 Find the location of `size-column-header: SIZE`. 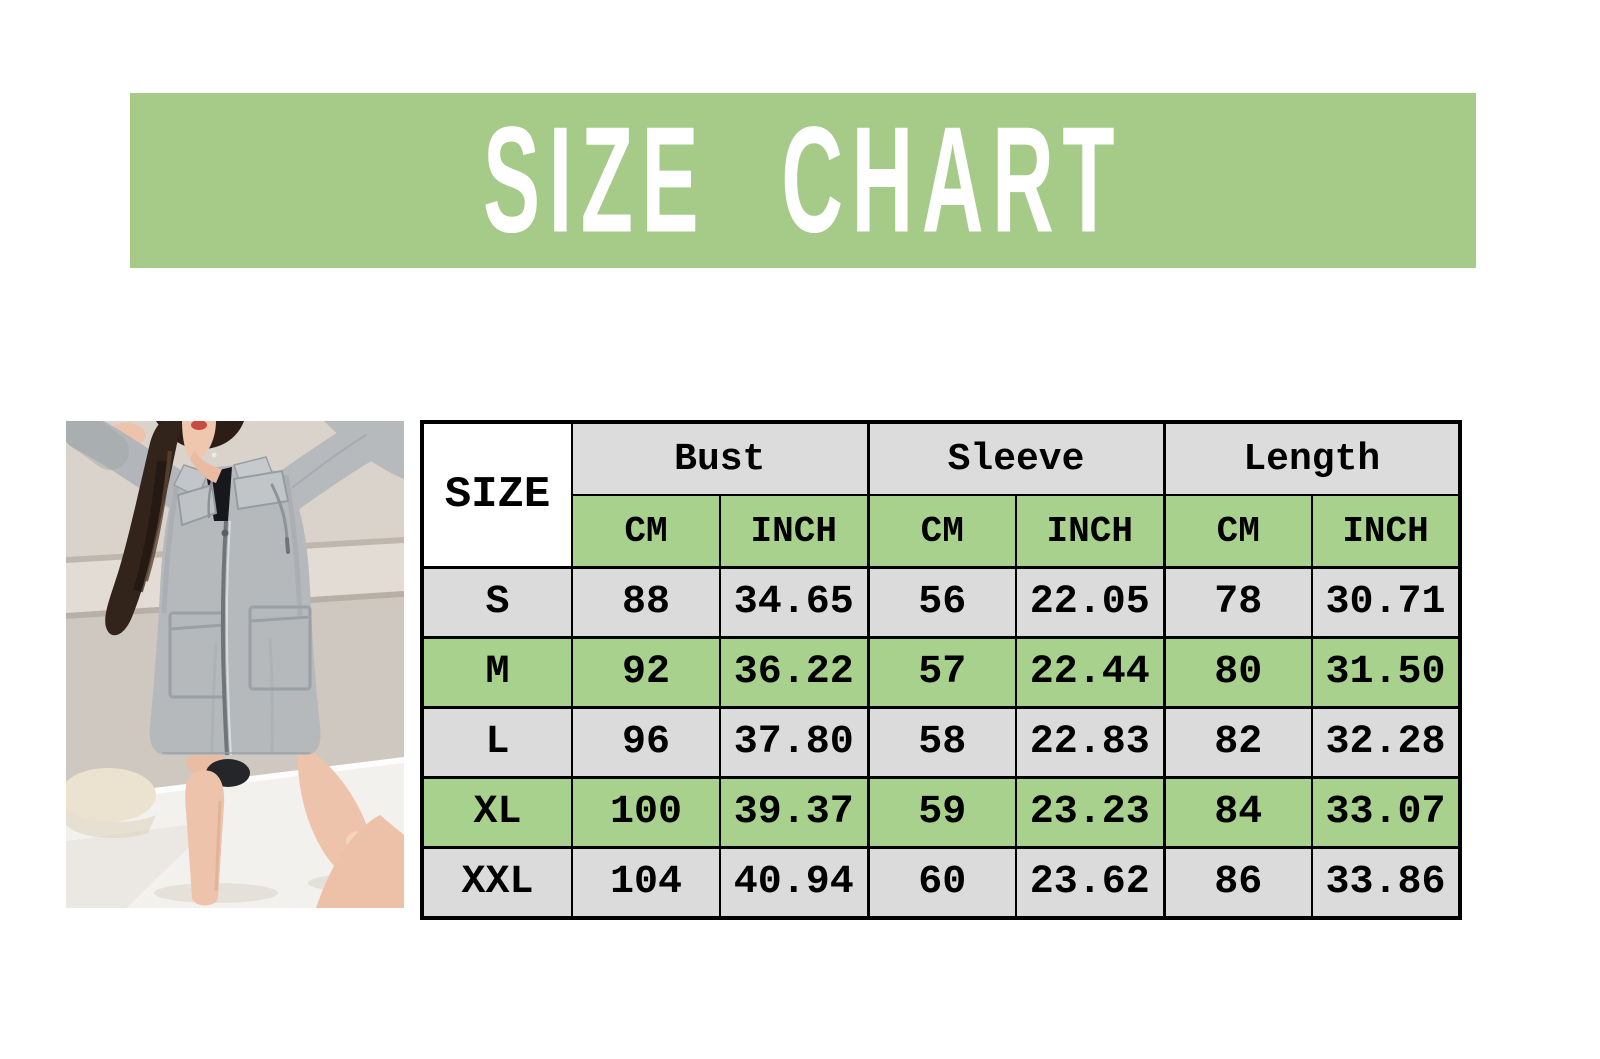

size-column-header: SIZE is located at coordinates (497, 495).